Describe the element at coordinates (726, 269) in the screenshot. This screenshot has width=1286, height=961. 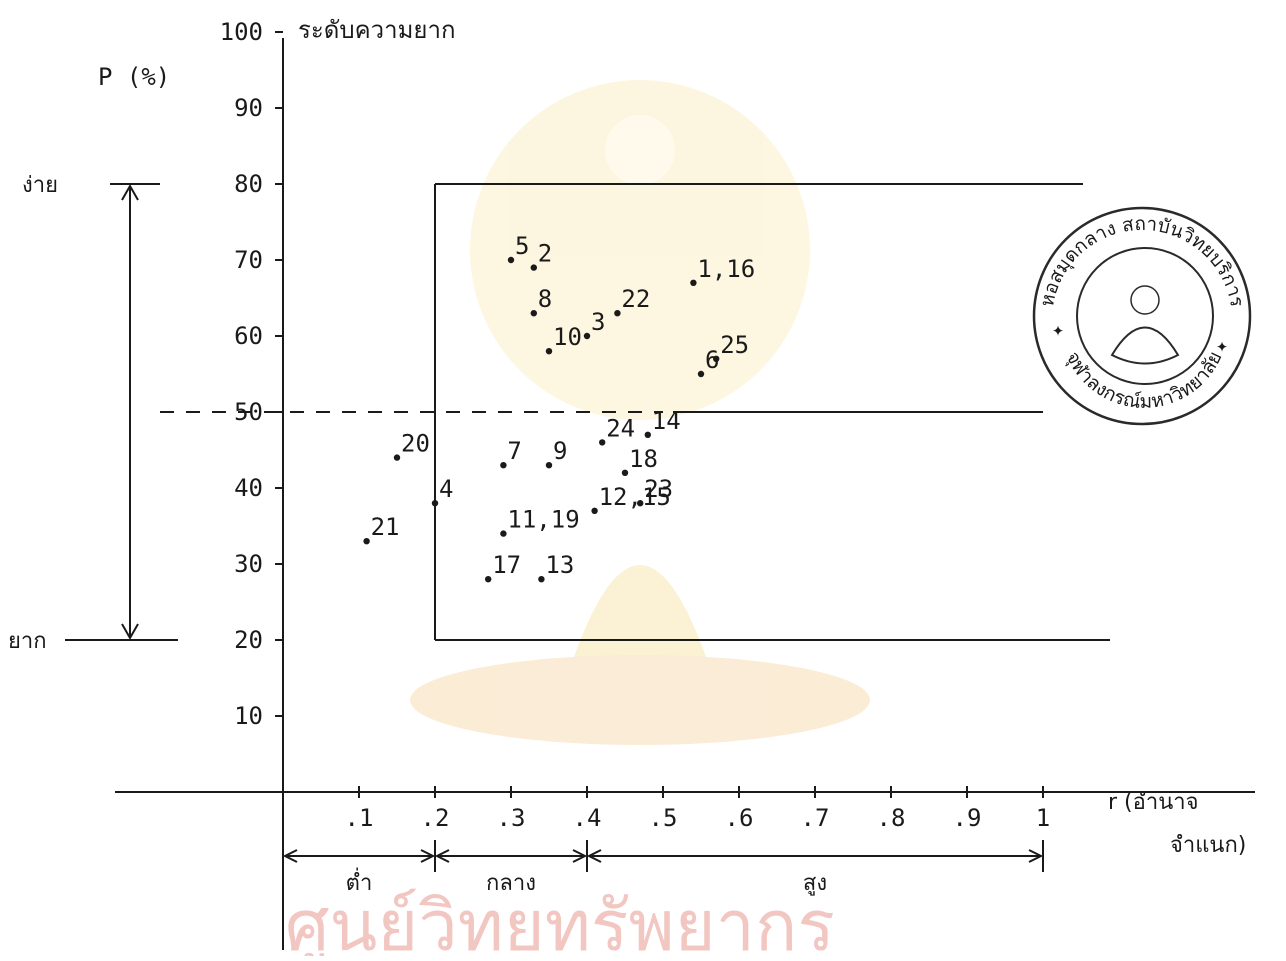
I see `data-point-label: 1,16` at that location.